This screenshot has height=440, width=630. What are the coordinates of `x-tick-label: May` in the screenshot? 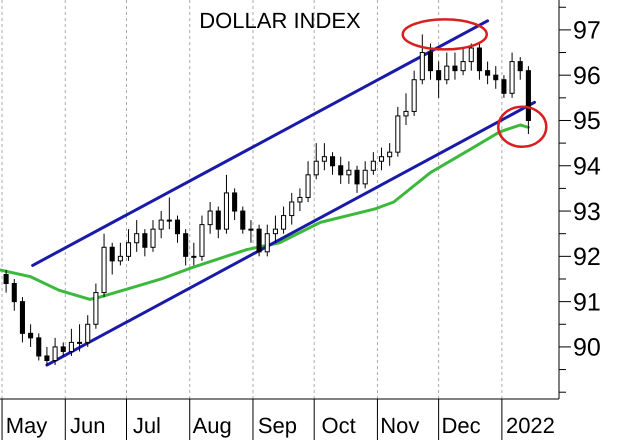 It's located at (27, 425).